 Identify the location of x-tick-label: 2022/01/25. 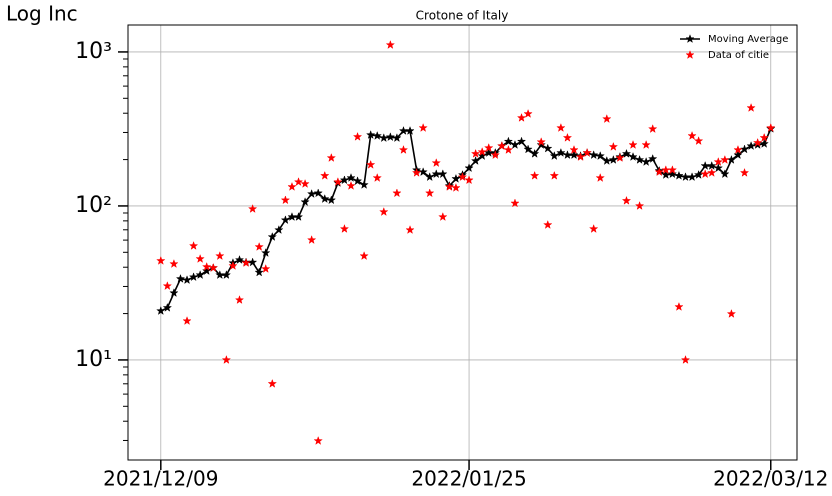
(468, 479).